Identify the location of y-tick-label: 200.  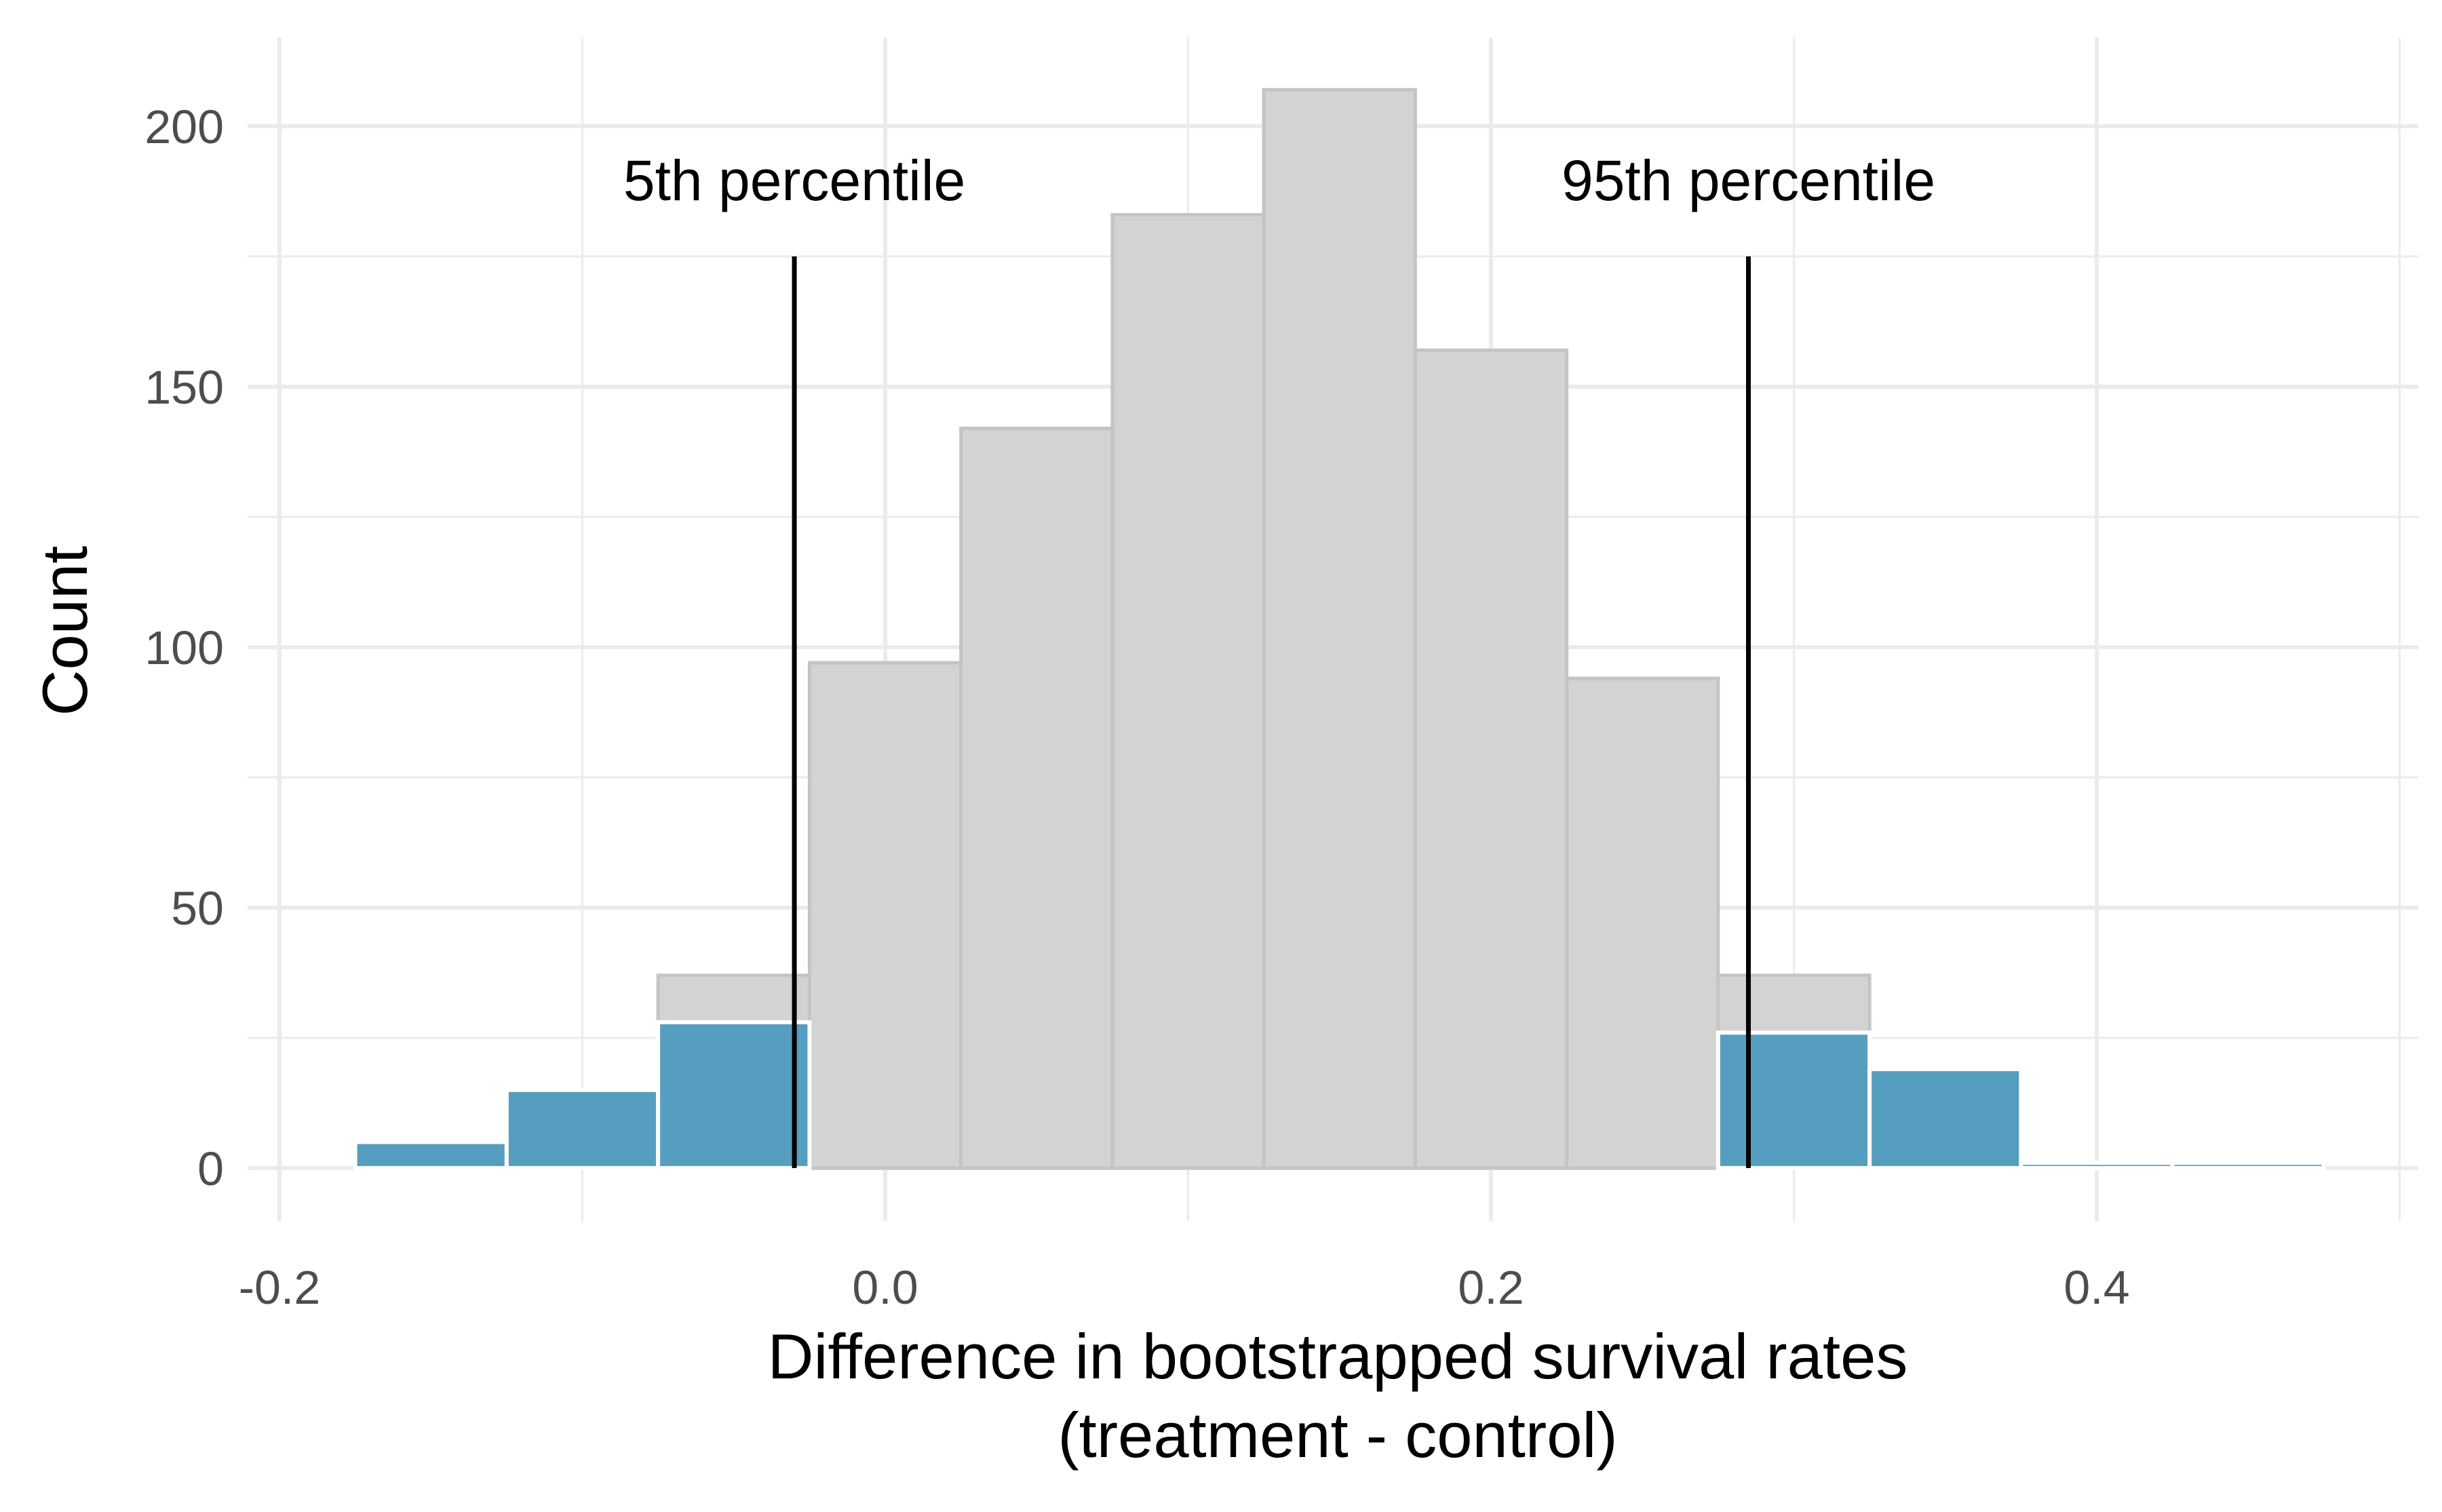
(184, 127).